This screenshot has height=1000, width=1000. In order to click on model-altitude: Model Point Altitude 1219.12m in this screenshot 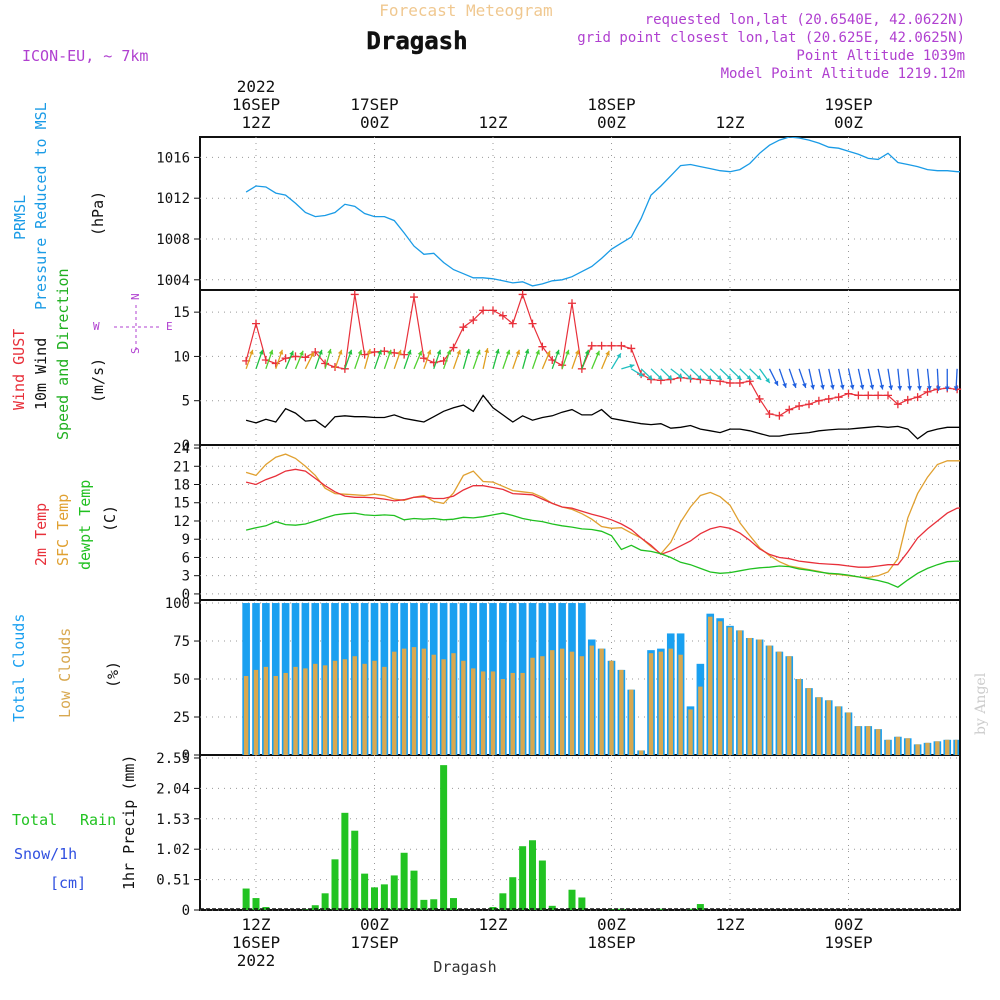, I will do `click(843, 74)`.